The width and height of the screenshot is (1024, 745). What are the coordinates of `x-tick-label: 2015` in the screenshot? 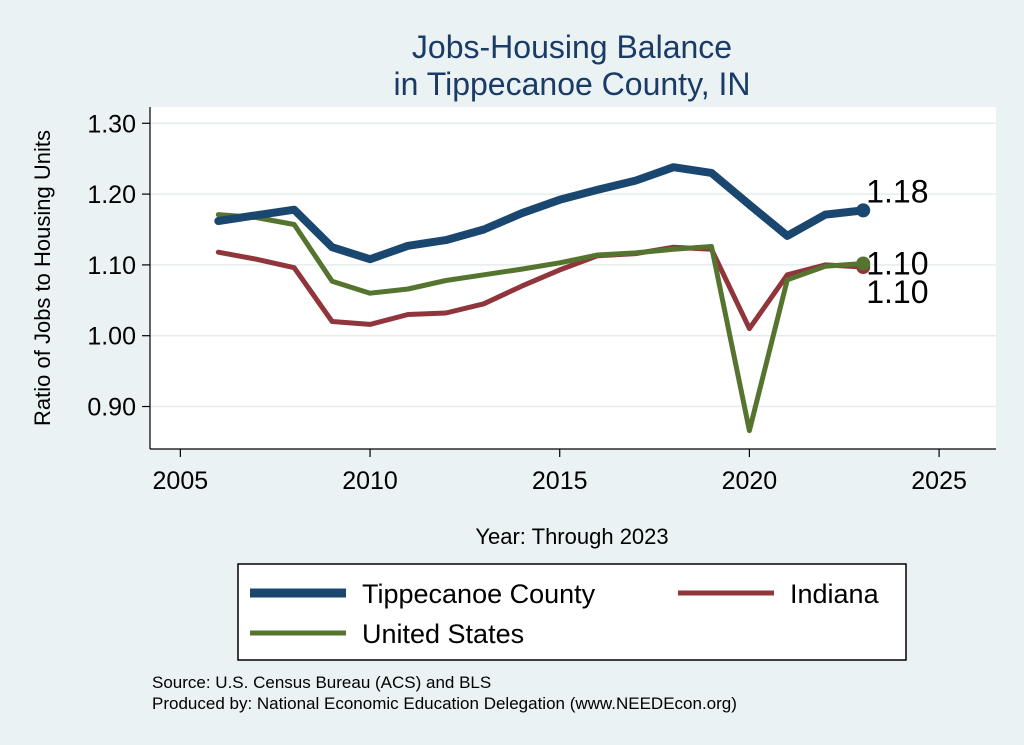 It's located at (560, 481).